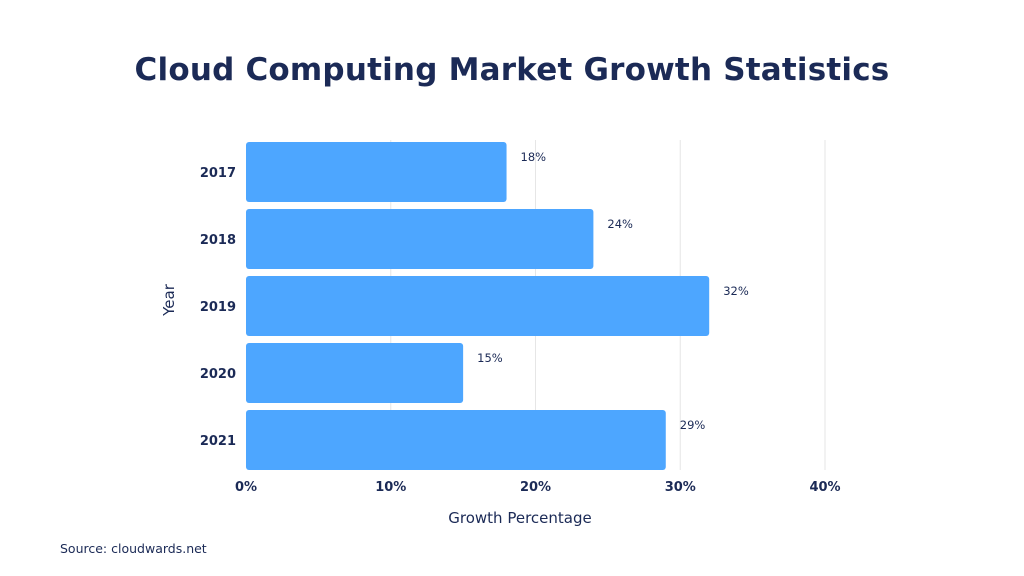 This screenshot has height=576, width=1024. I want to click on x-axis-title: Growth Percentage, so click(519, 518).